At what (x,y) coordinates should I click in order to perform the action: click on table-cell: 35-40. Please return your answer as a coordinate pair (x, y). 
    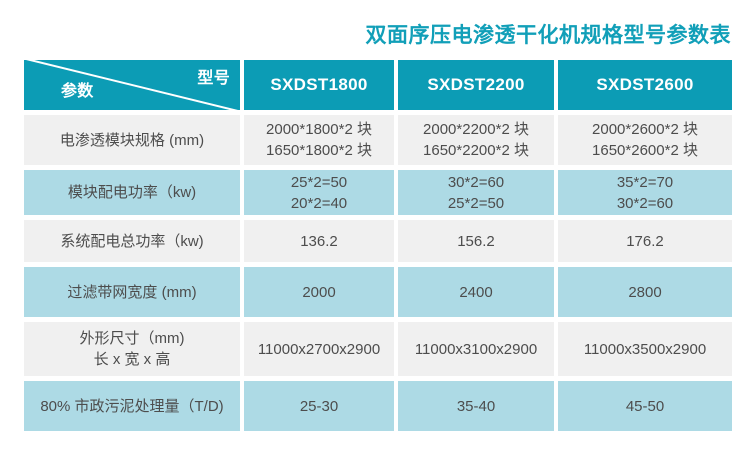
    Looking at the image, I should click on (476, 406).